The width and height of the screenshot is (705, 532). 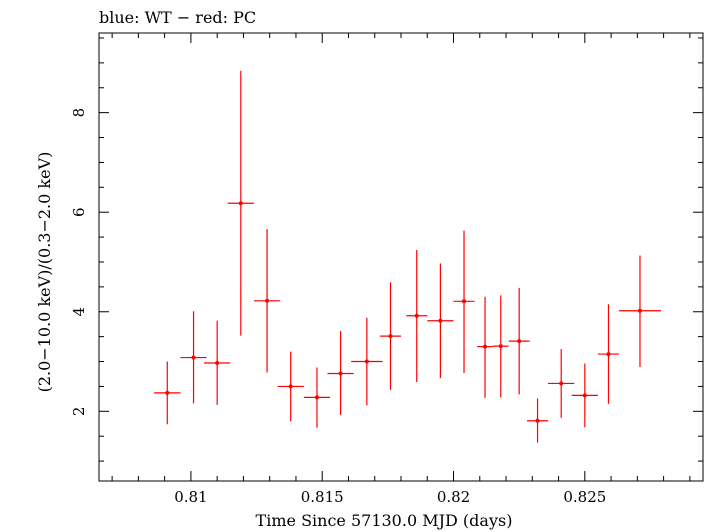 What do you see at coordinates (79, 212) in the screenshot?
I see `y-tick-label: 6` at bounding box center [79, 212].